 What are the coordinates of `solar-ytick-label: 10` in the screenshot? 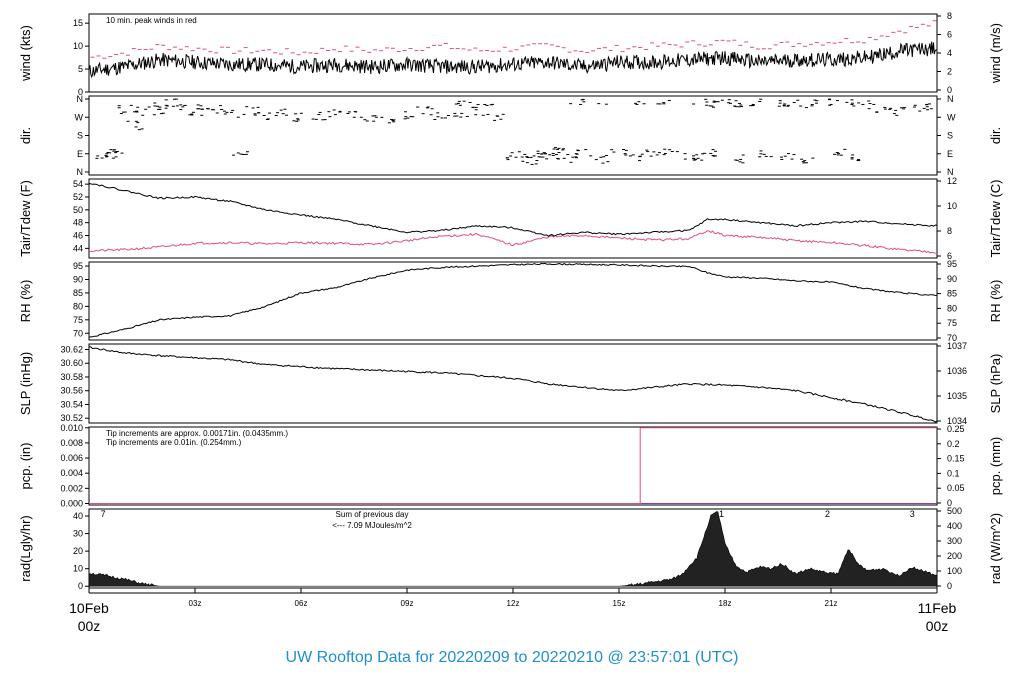 It's located at (78, 569).